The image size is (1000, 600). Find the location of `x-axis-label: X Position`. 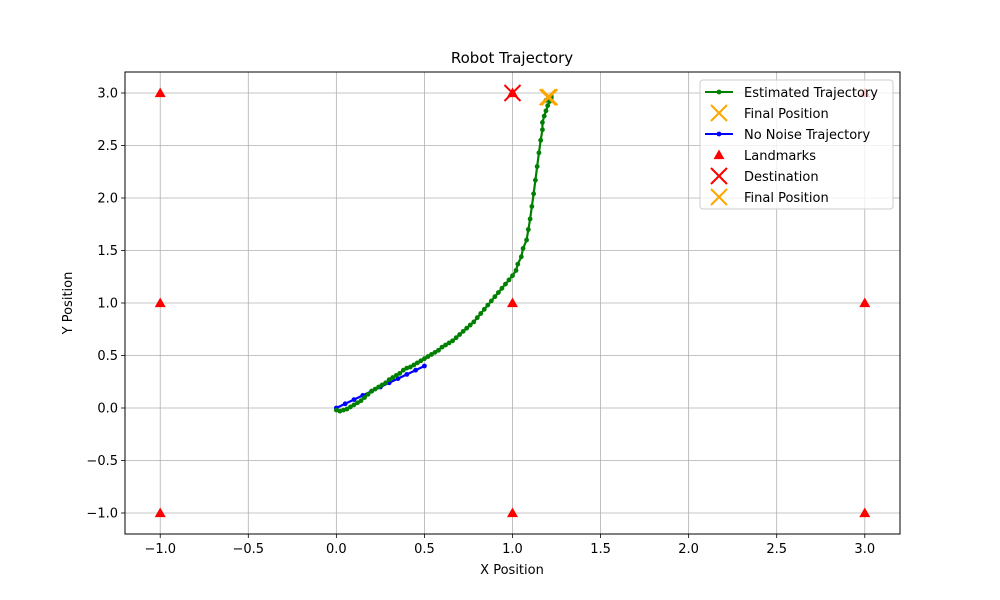

x-axis-label: X Position is located at coordinates (512, 570).